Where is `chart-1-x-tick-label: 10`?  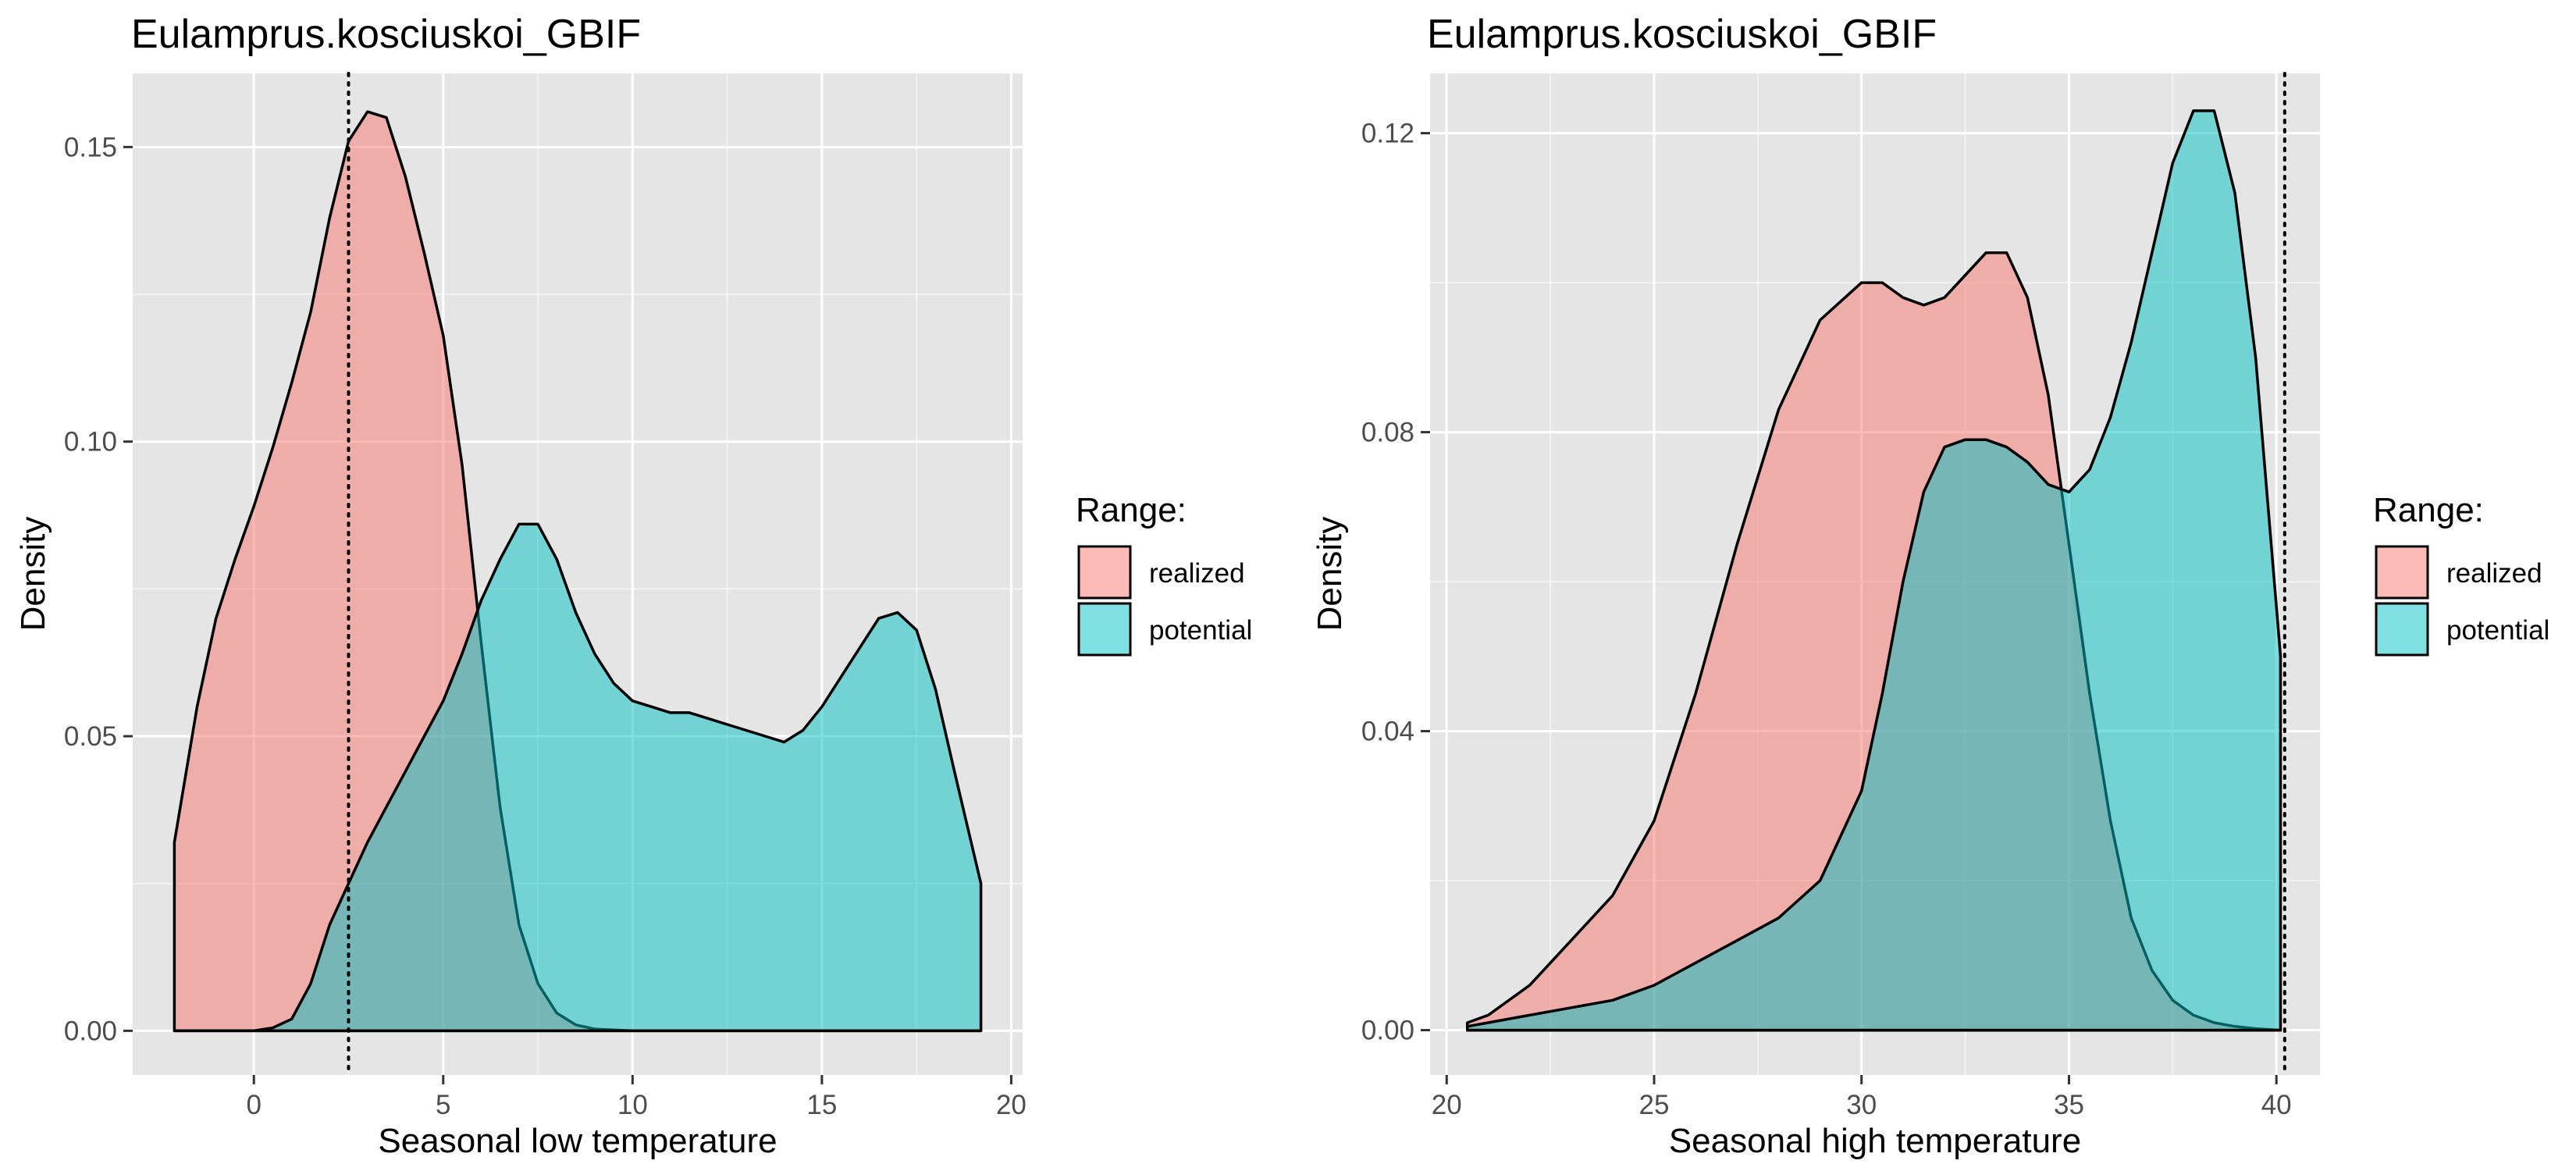 chart-1-x-tick-label: 10 is located at coordinates (632, 1105).